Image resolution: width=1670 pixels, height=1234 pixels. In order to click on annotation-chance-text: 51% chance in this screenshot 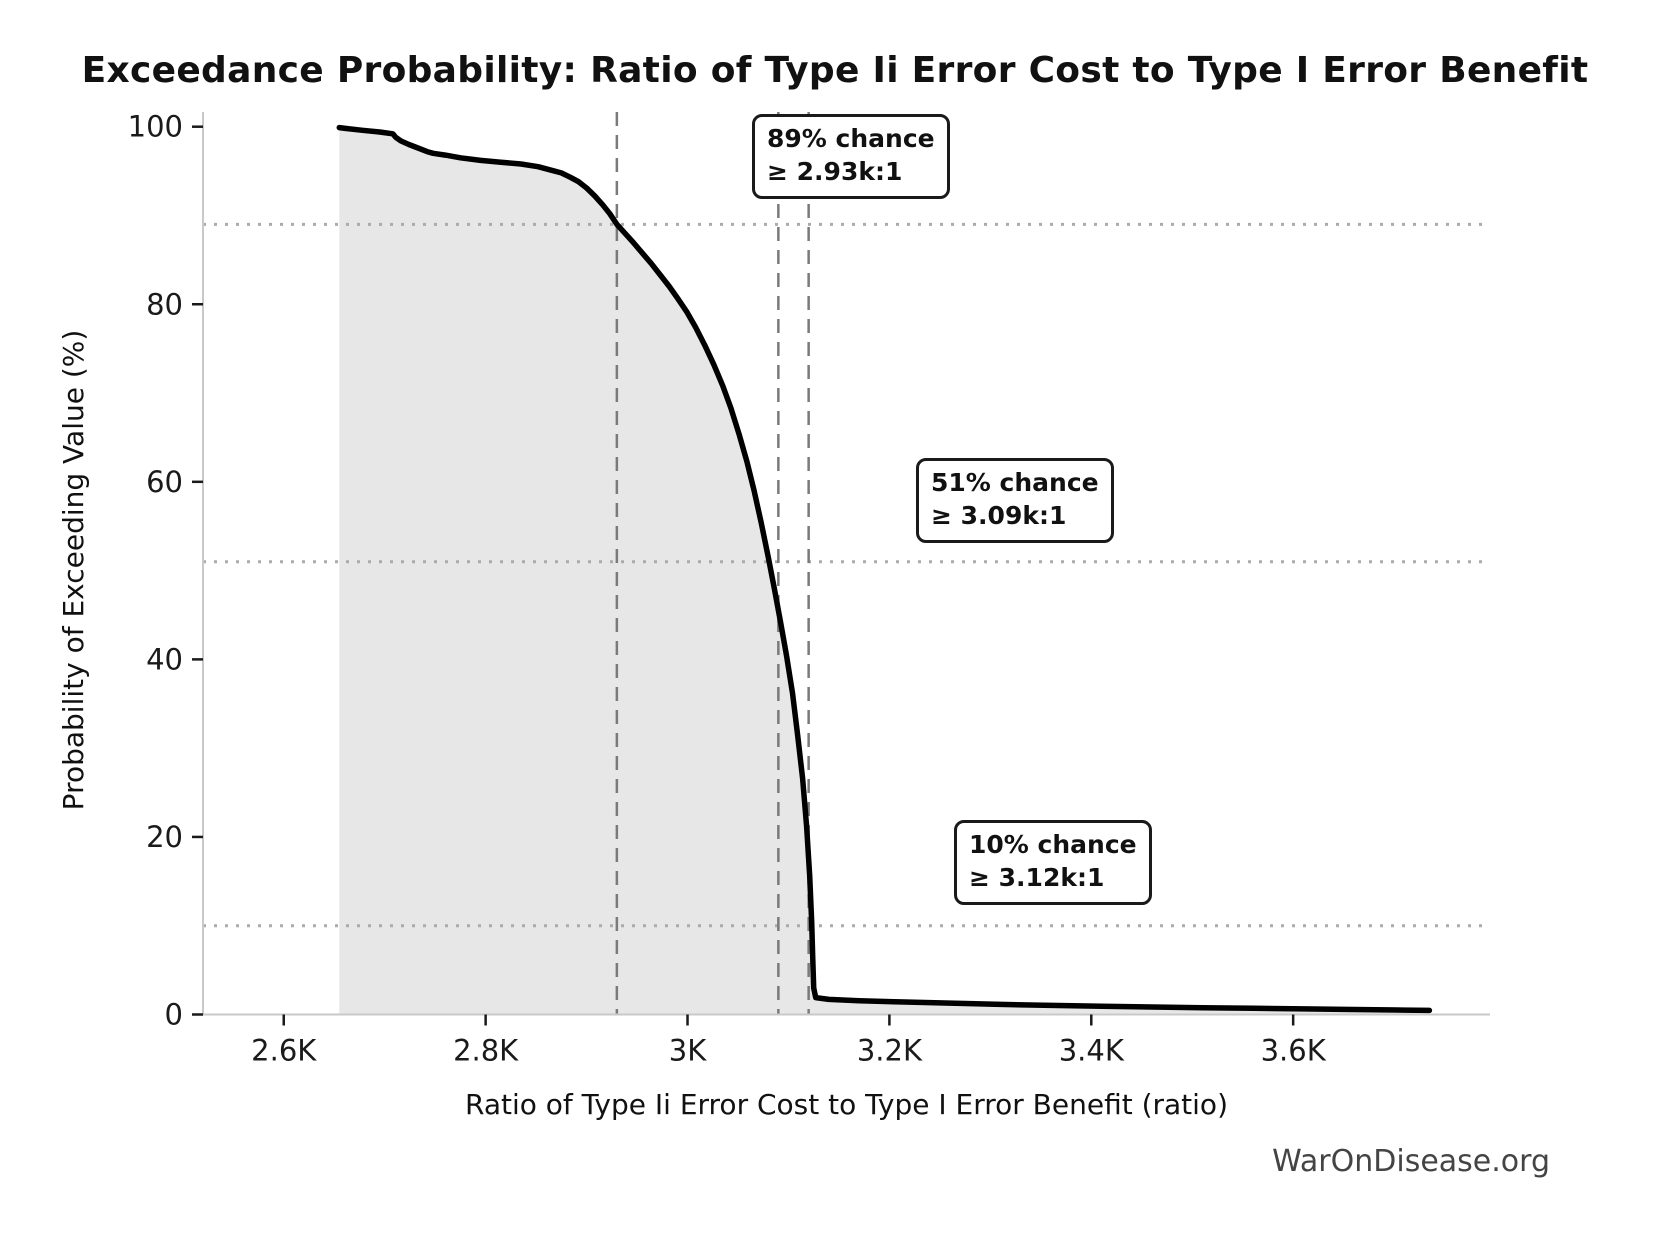, I will do `click(1015, 482)`.